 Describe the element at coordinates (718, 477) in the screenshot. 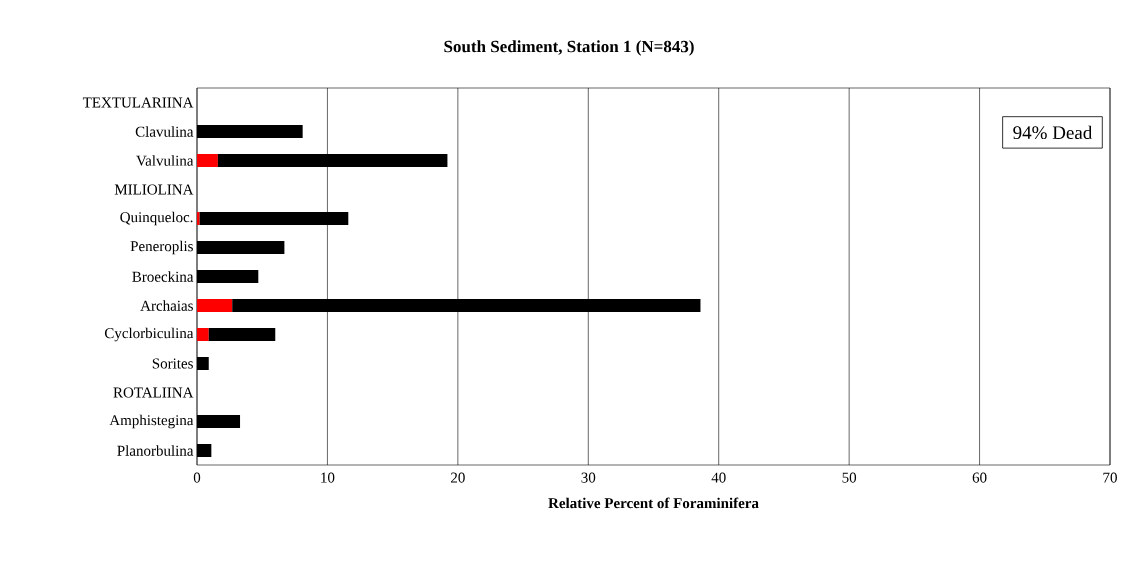

I see `x-tick-label: 40` at that location.